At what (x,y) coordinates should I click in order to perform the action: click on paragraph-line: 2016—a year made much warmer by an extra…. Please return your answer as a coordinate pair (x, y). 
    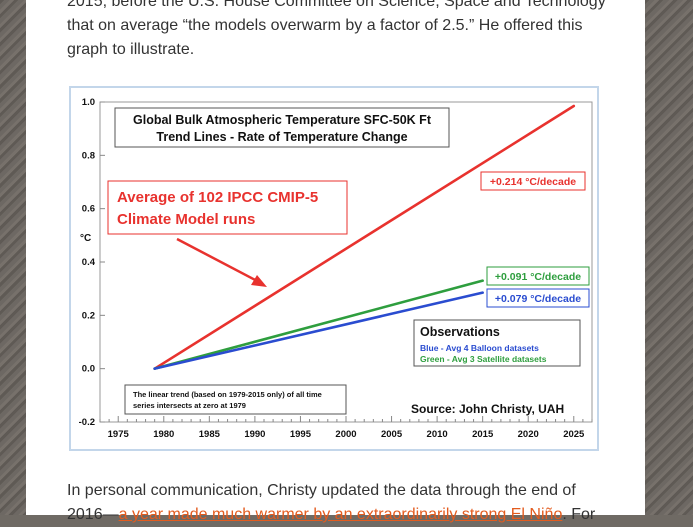
    Looking at the image, I should click on (347, 515).